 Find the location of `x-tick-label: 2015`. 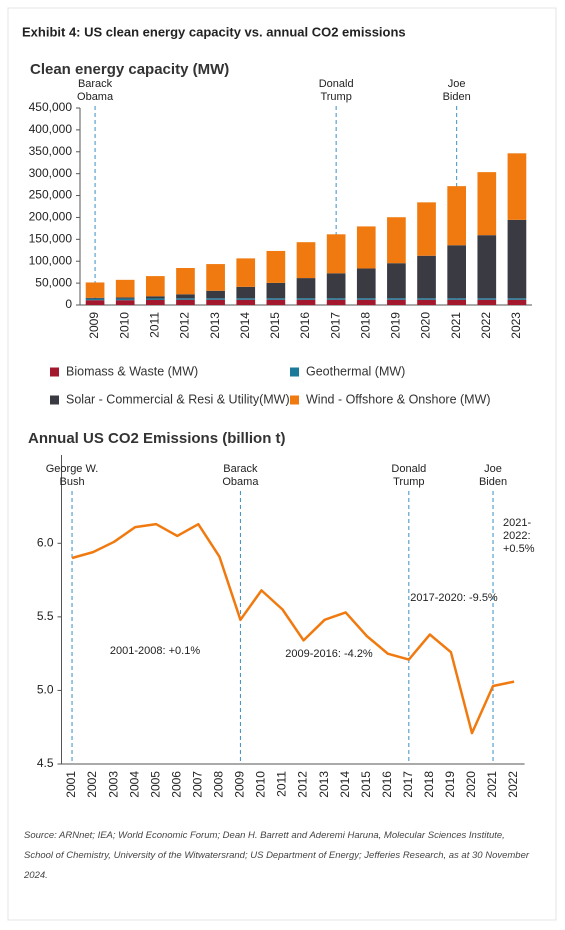

x-tick-label: 2015 is located at coordinates (275, 325).